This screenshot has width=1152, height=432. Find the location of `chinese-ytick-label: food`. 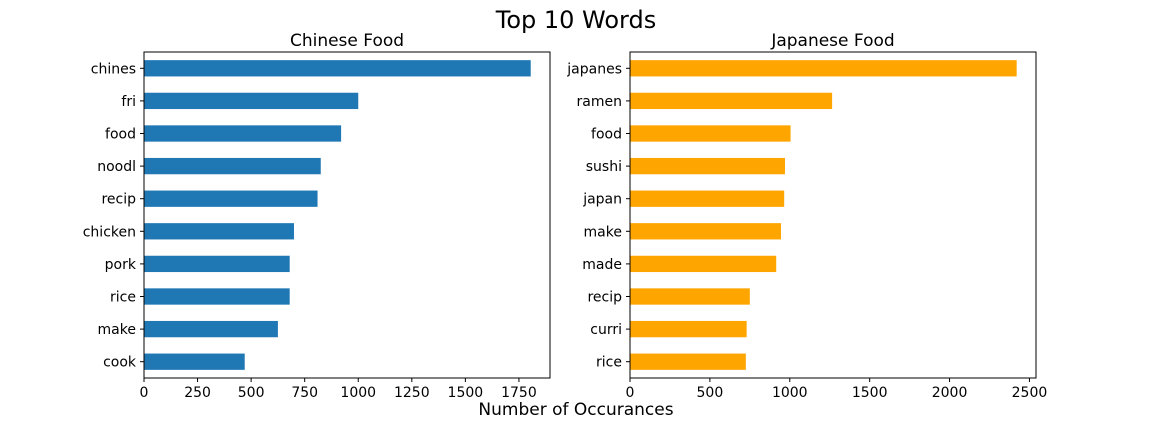

chinese-ytick-label: food is located at coordinates (120, 135).